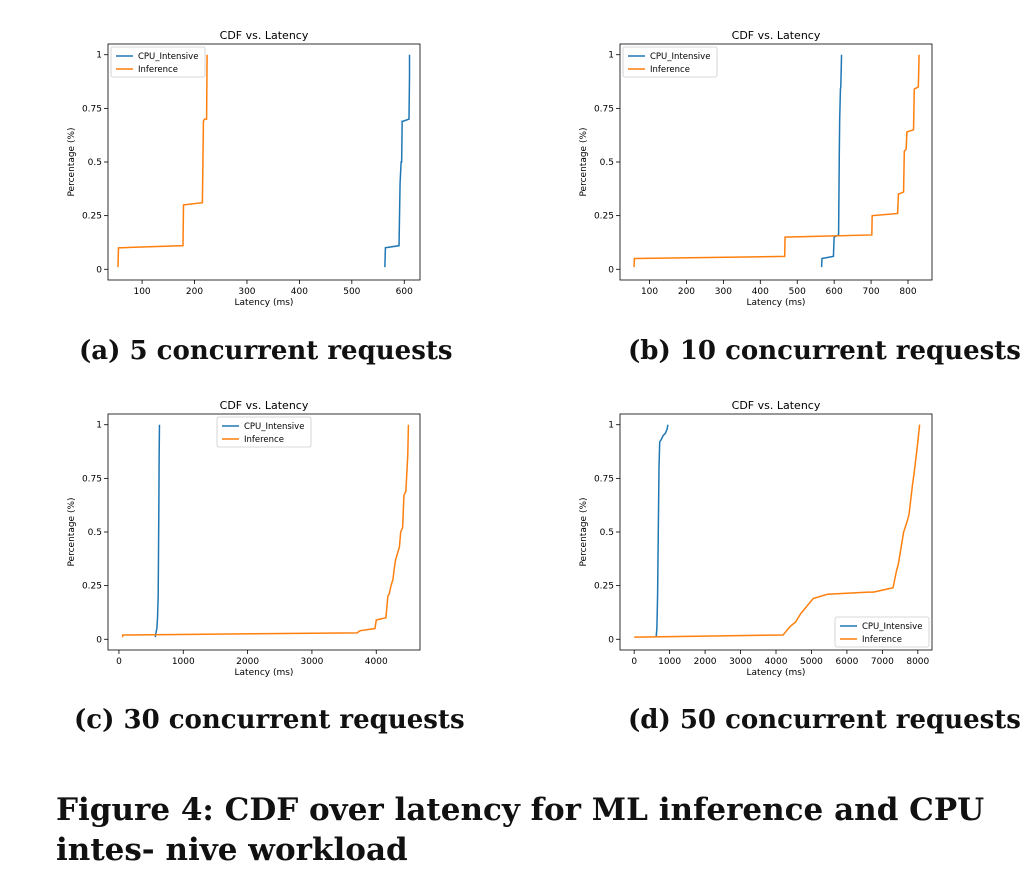 The image size is (1024, 874). Describe the element at coordinates (907, 292) in the screenshot. I see `x-tick-label: 800` at that location.